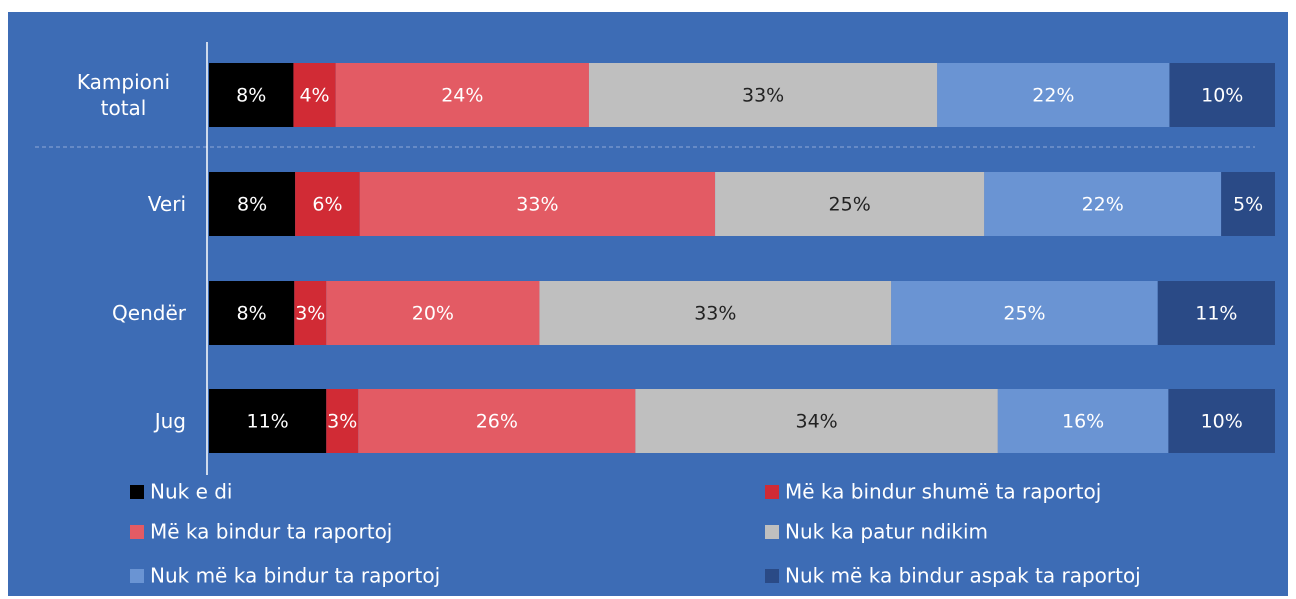 The width and height of the screenshot is (1296, 599). I want to click on value-label: 5%, so click(1248, 205).